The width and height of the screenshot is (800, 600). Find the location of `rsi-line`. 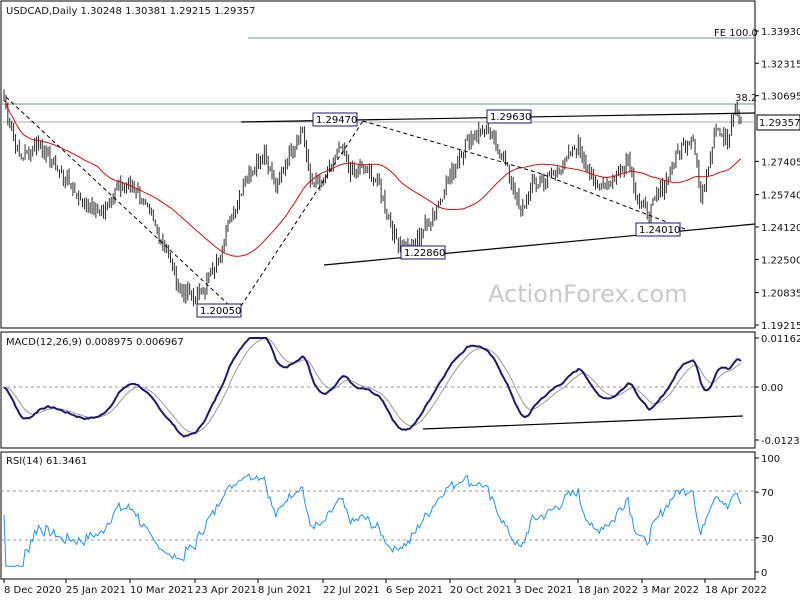

rsi-line is located at coordinates (372, 519).